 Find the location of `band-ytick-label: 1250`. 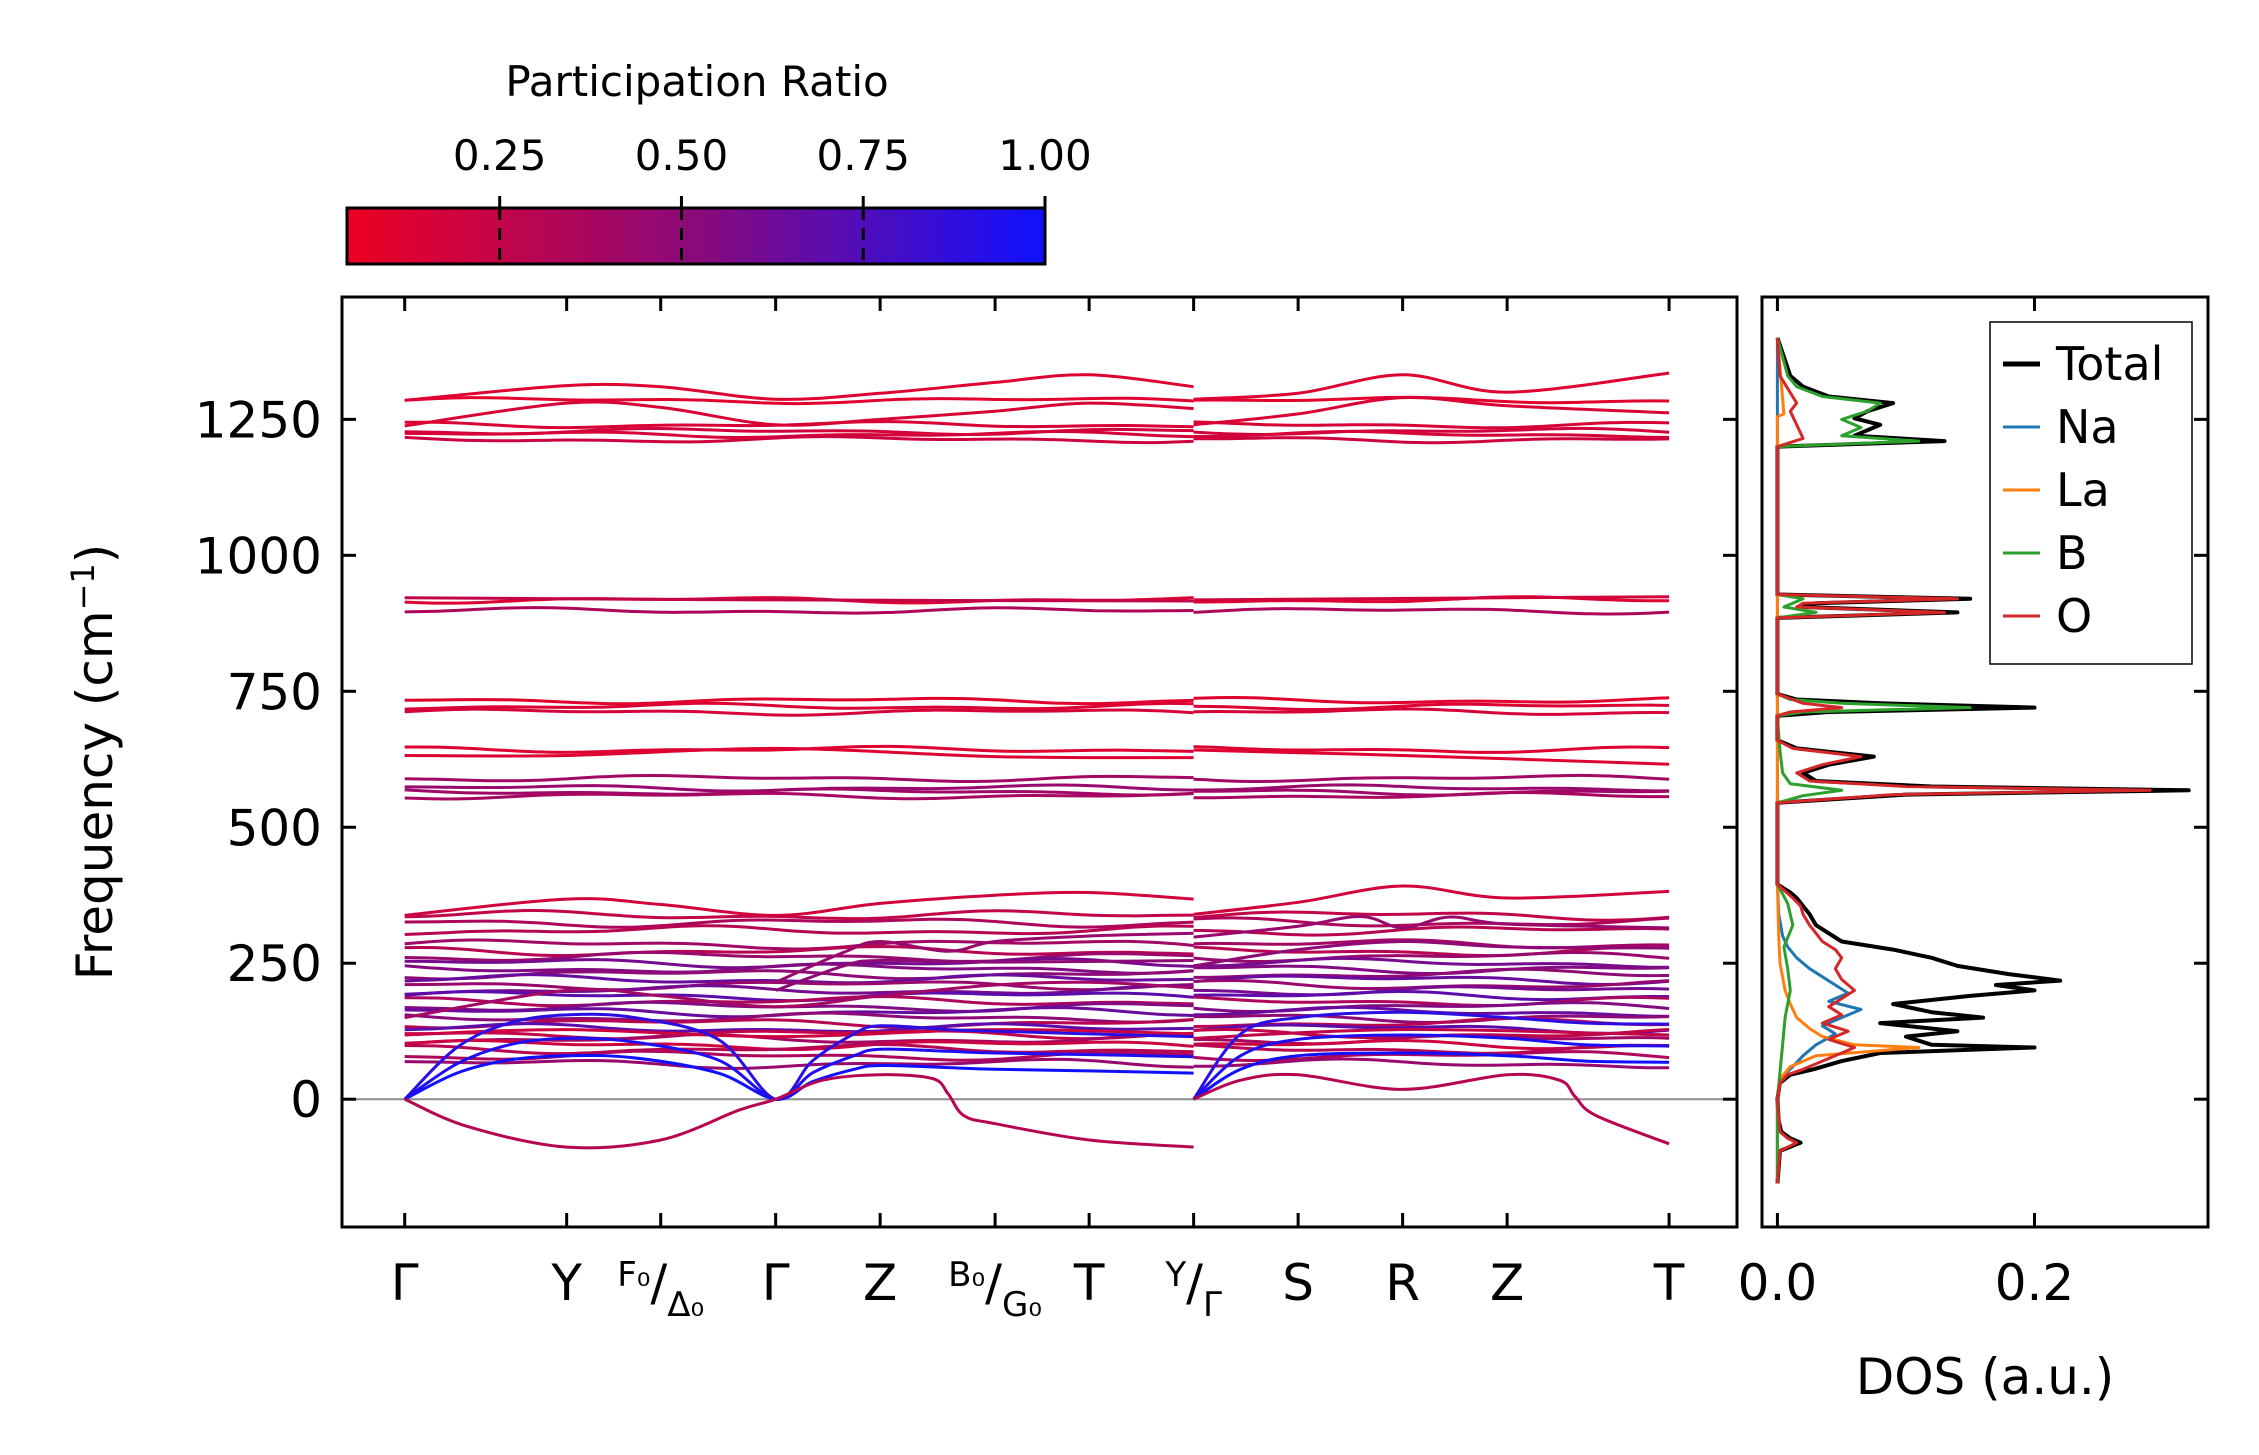

band-ytick-label: 1250 is located at coordinates (258, 420).